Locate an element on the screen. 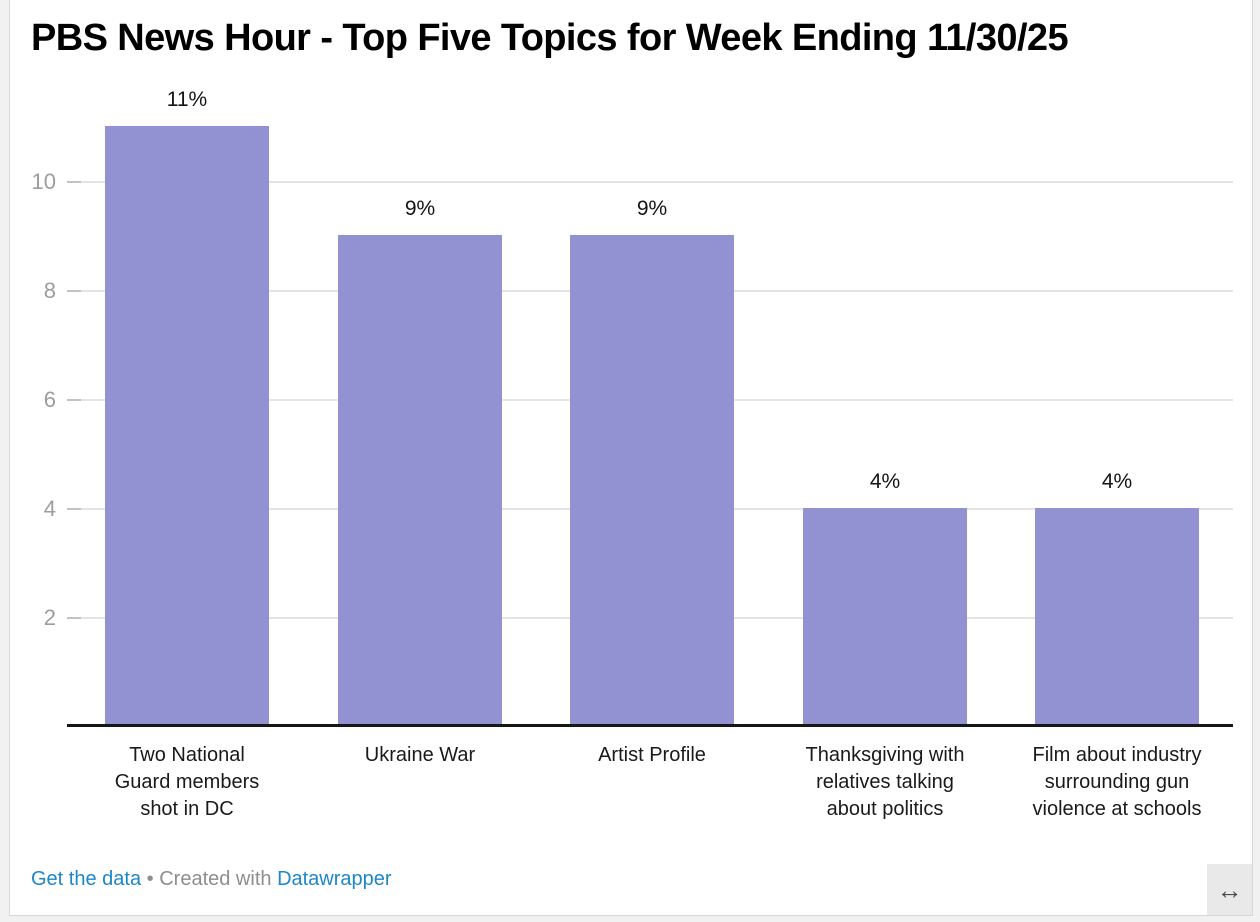 This screenshot has width=1260, height=922. category-label-line: Ukraine War is located at coordinates (420, 755).